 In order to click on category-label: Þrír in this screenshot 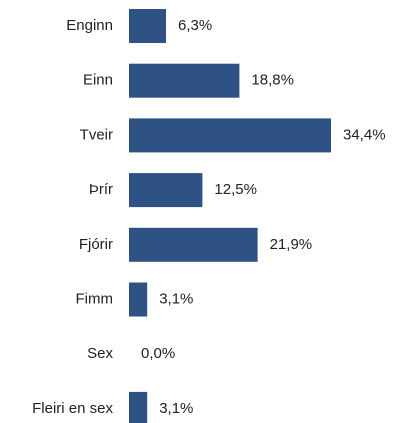, I will do `click(101, 189)`.